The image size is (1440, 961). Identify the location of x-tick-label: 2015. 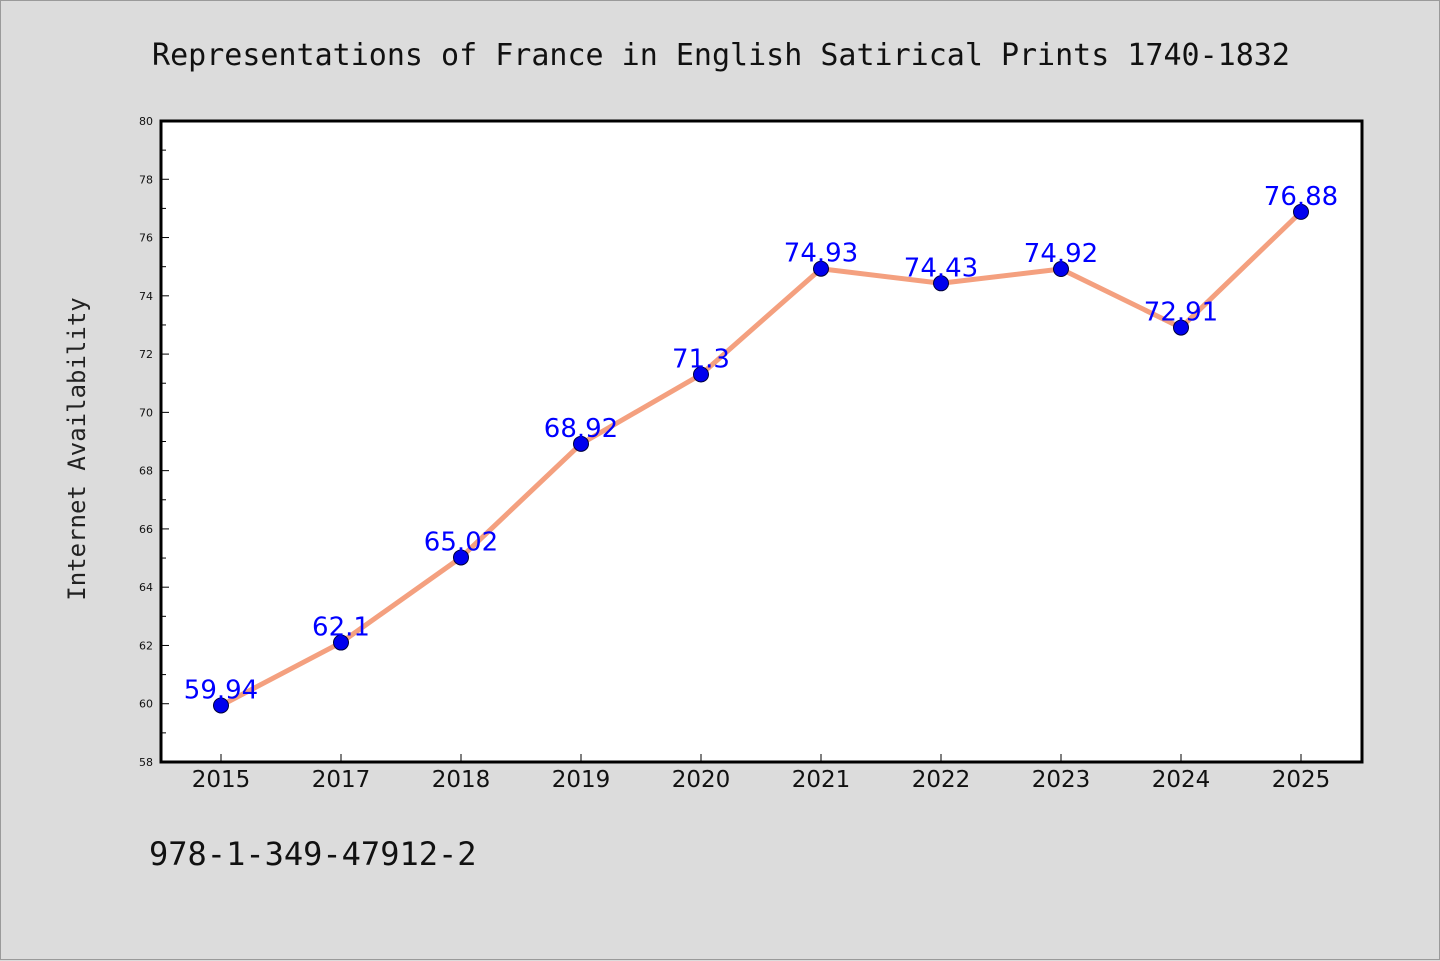
(221, 780).